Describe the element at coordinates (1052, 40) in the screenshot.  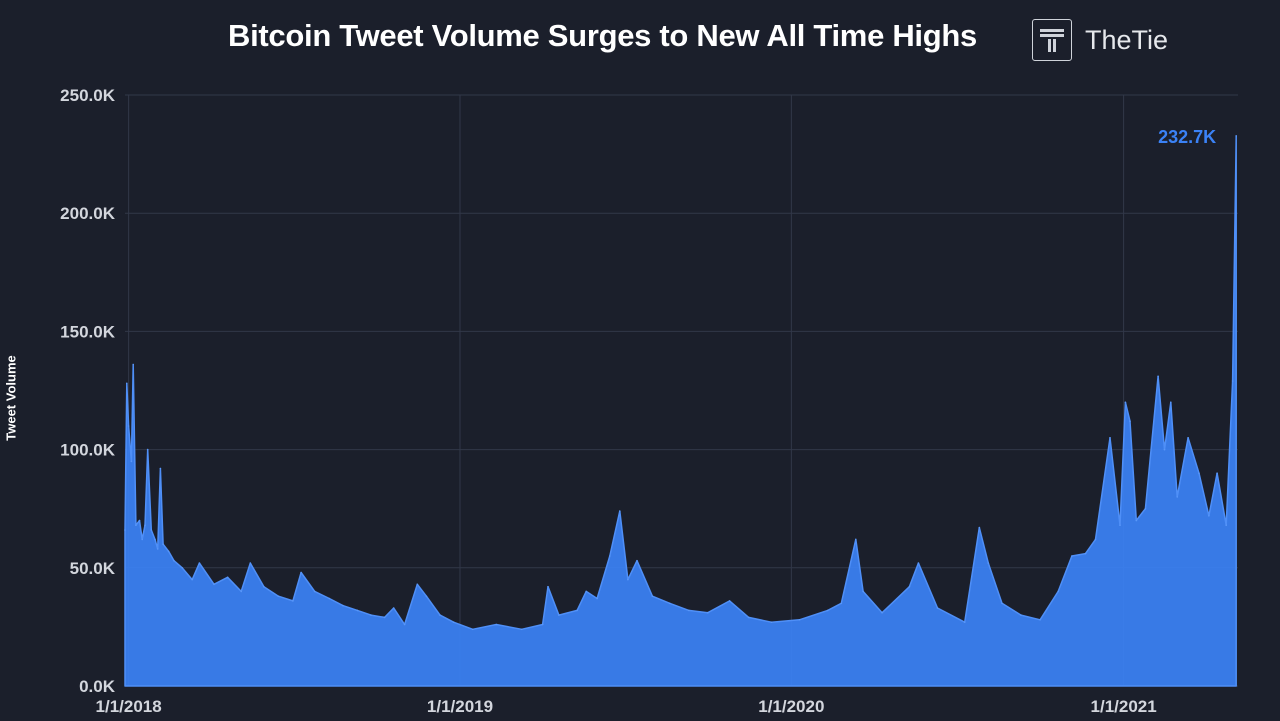
I see `thetie-logo-icon` at that location.